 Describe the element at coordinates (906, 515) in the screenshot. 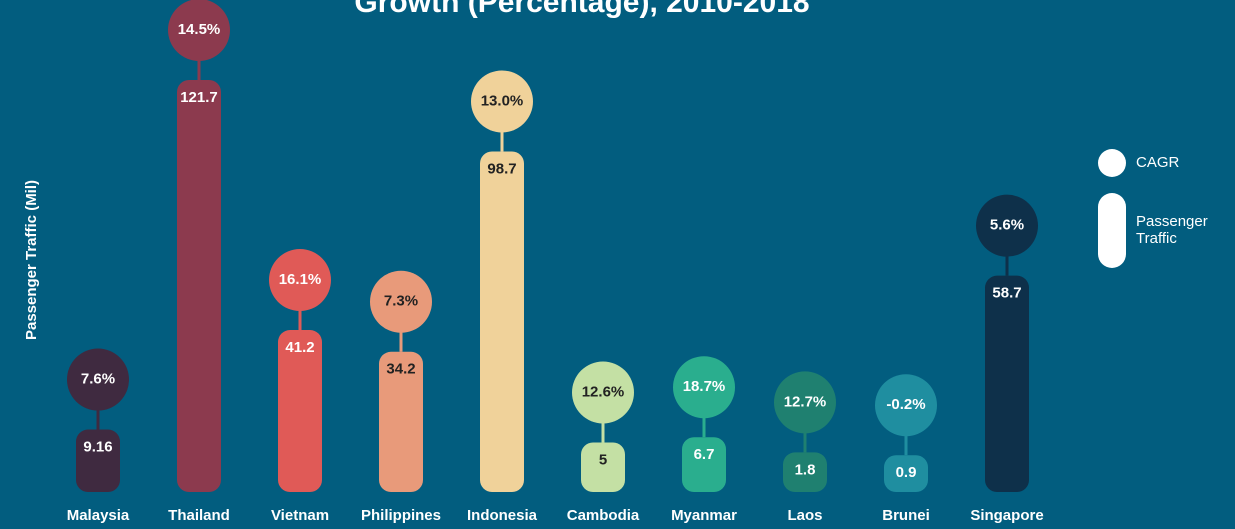

I see `x-tick-label: Brunei` at that location.